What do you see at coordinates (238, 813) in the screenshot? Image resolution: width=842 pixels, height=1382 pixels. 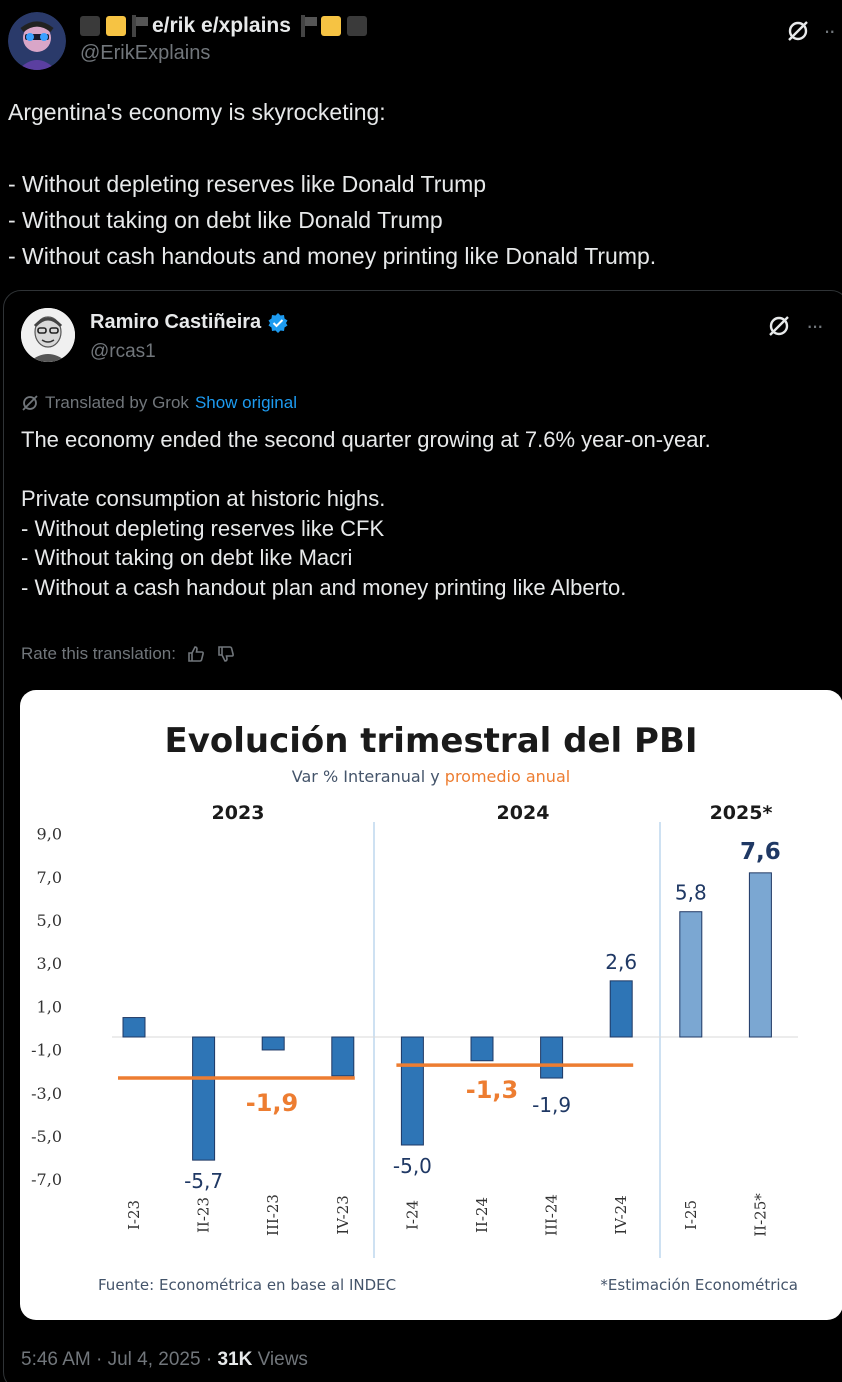 I see `year-label: 2023` at bounding box center [238, 813].